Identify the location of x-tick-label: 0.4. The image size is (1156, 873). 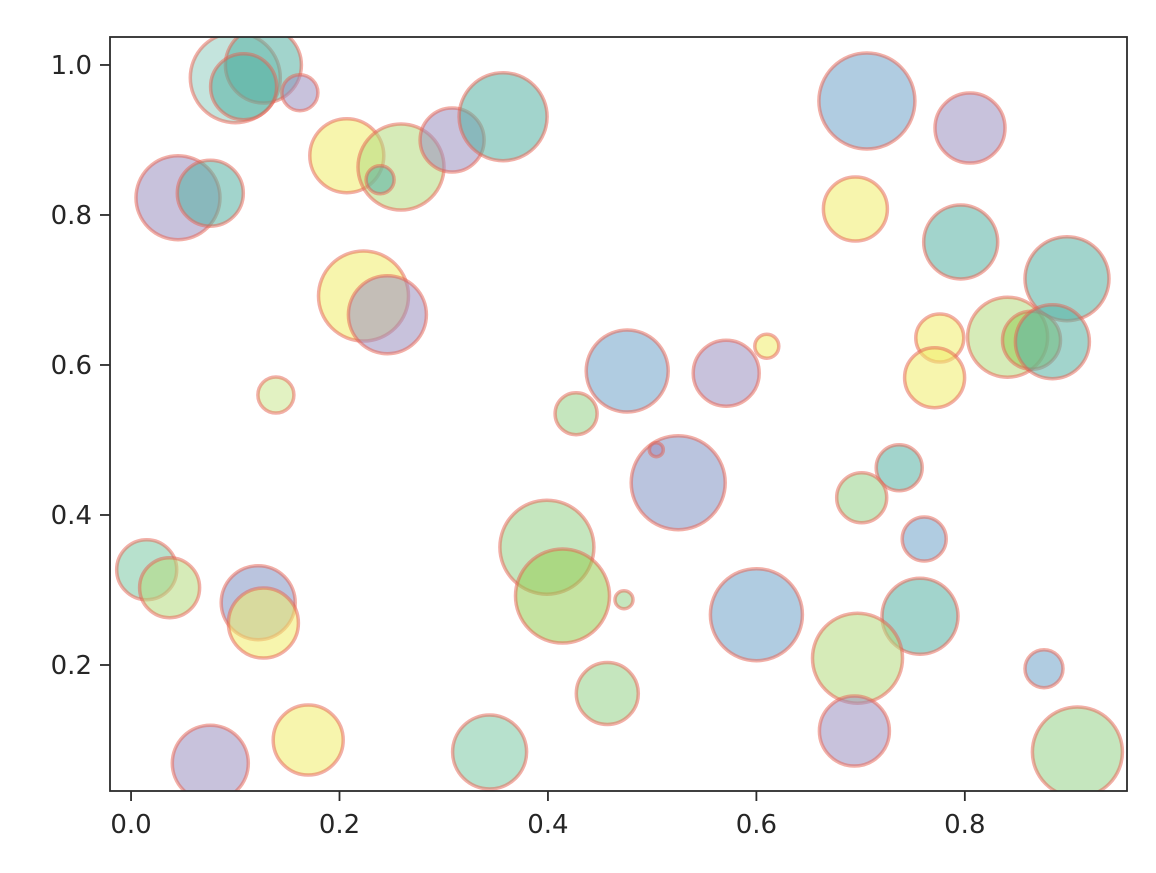
(547, 825).